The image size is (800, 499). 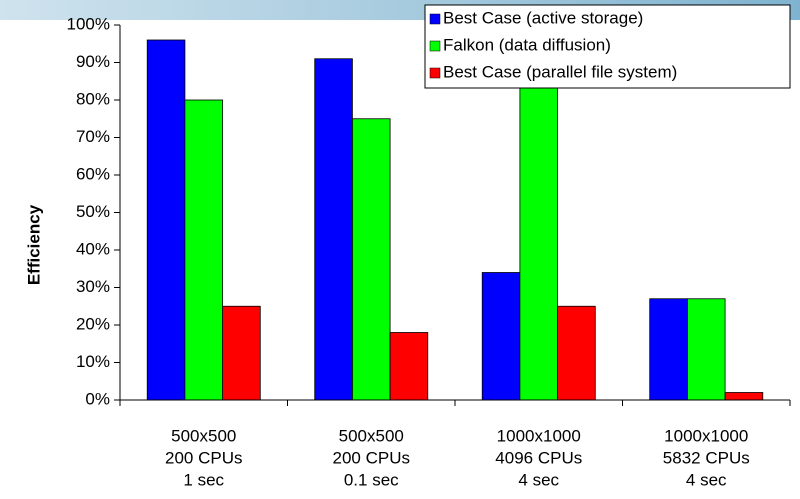 What do you see at coordinates (371, 479) in the screenshot?
I see `x-tick-label: 0.1 sec` at bounding box center [371, 479].